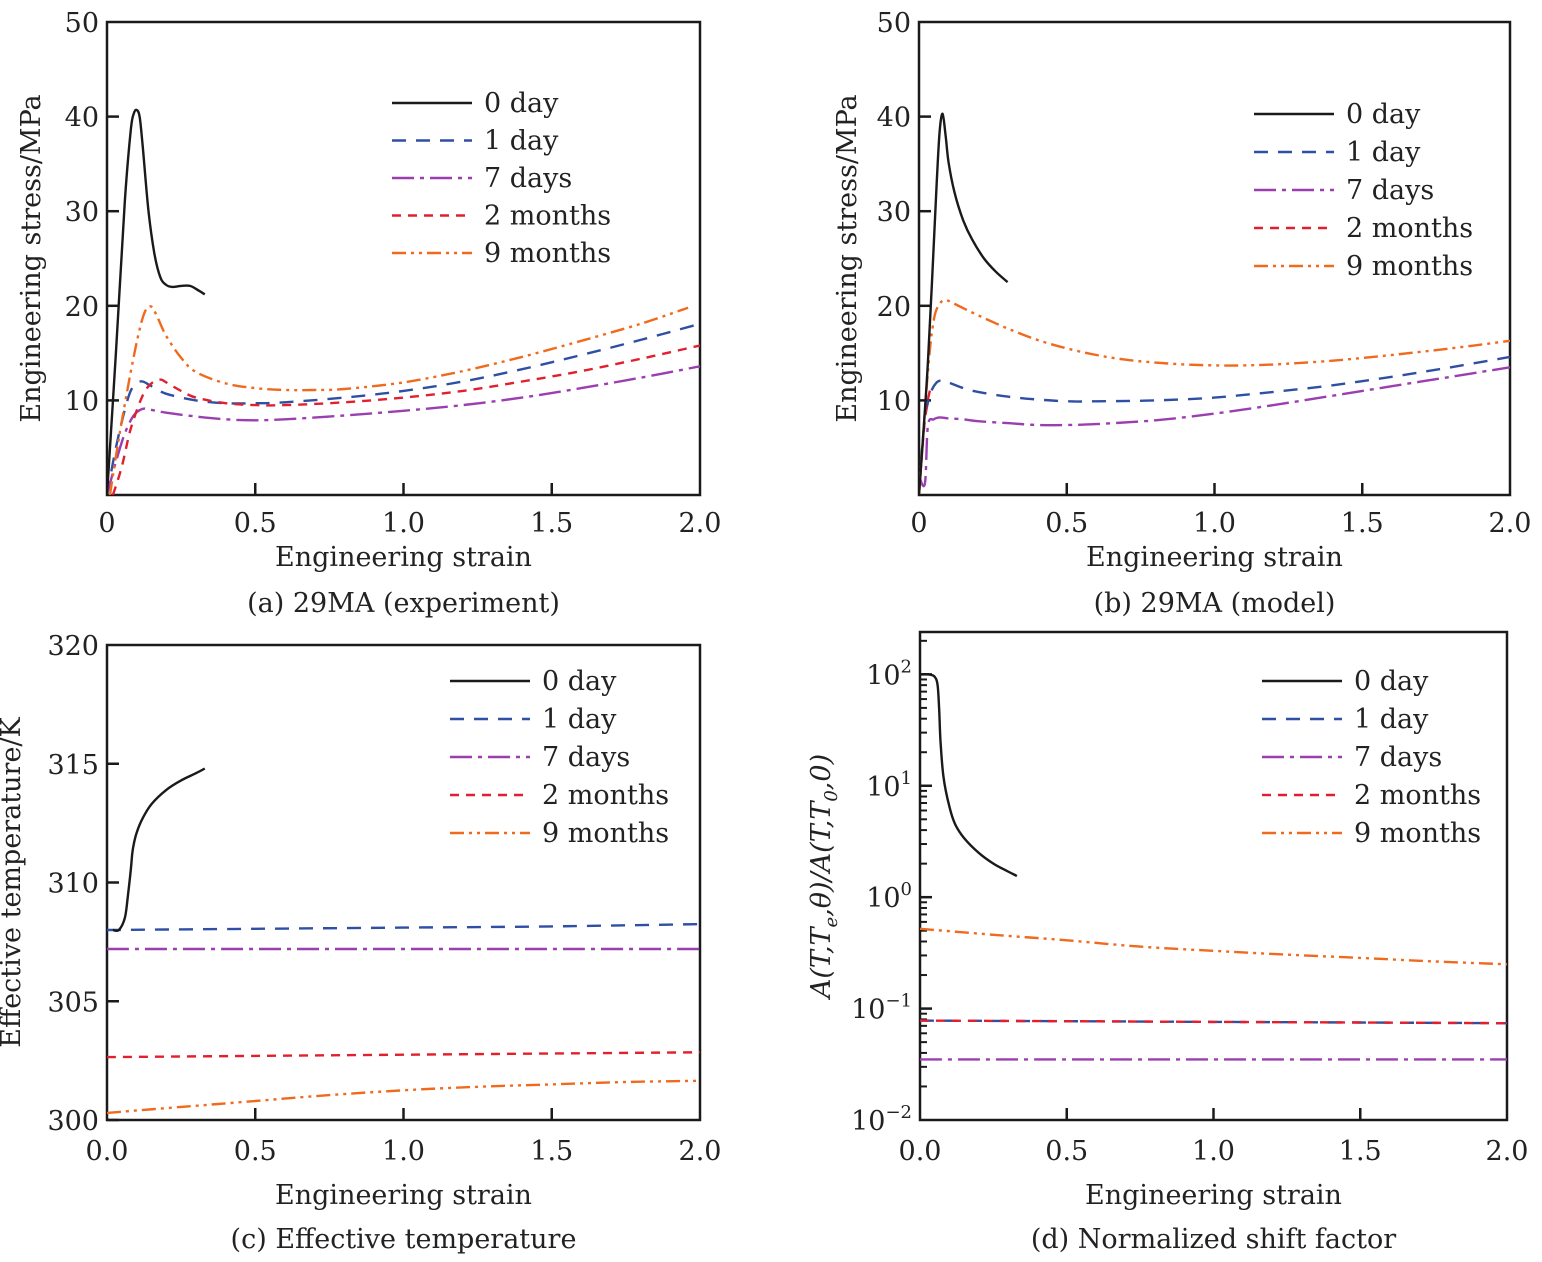 This screenshot has height=1262, width=1542. Describe the element at coordinates (889, 673) in the screenshot. I see `y-tick-label: 10²` at that location.